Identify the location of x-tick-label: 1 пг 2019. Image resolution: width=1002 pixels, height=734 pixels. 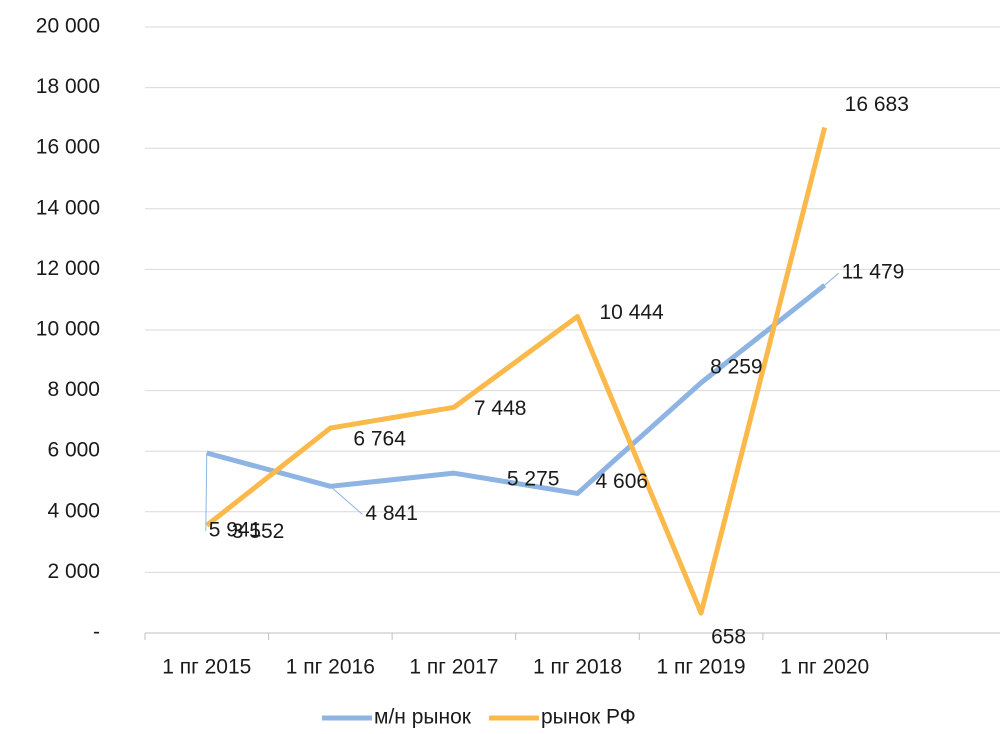
(701, 667).